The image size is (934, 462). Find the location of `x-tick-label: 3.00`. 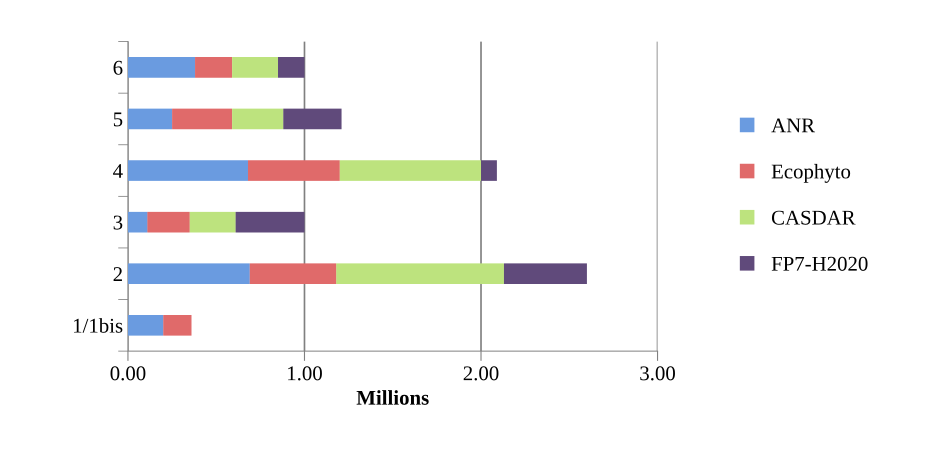

x-tick-label: 3.00 is located at coordinates (657, 373).